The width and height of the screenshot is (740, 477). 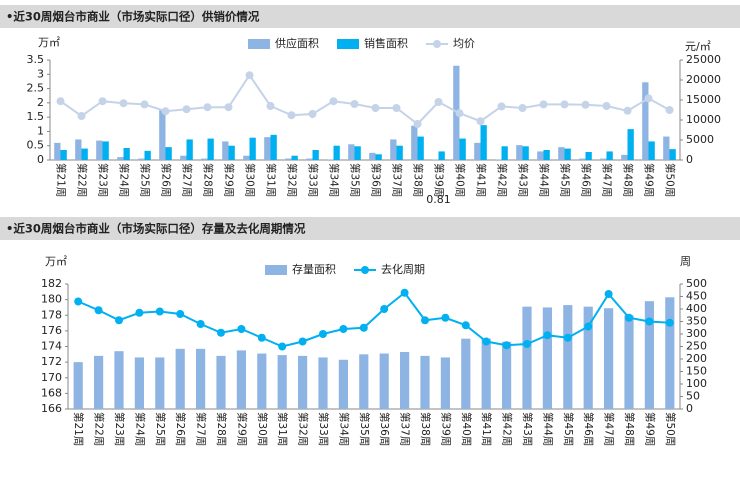 What do you see at coordinates (693, 396) in the screenshot?
I see `y2-tick-label: 50` at bounding box center [693, 396].